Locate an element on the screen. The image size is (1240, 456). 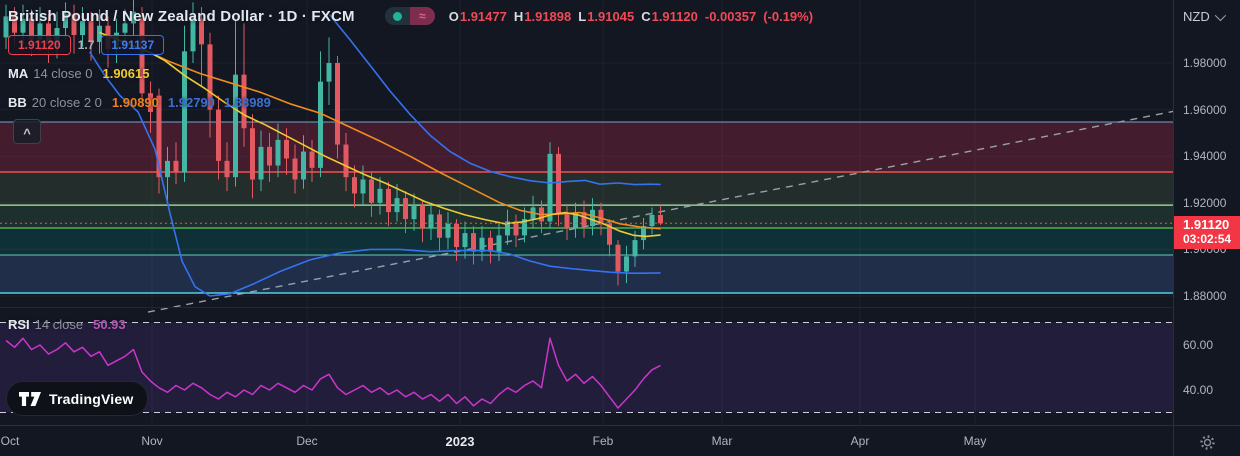
chevron-up-icon: ^ is located at coordinates (27, 133).